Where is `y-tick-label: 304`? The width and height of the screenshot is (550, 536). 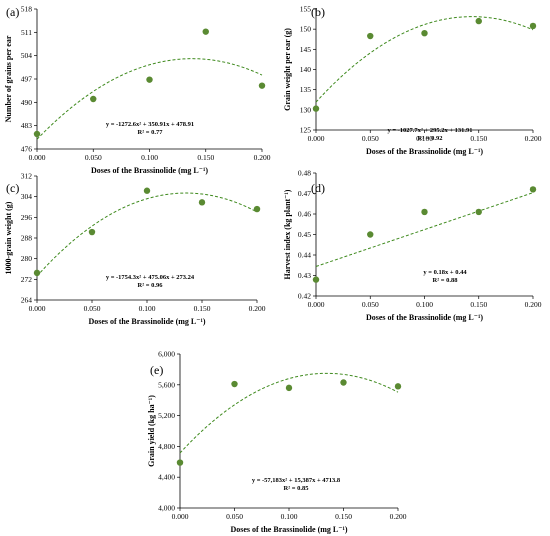
y-tick-label: 304 is located at coordinates (27, 196).